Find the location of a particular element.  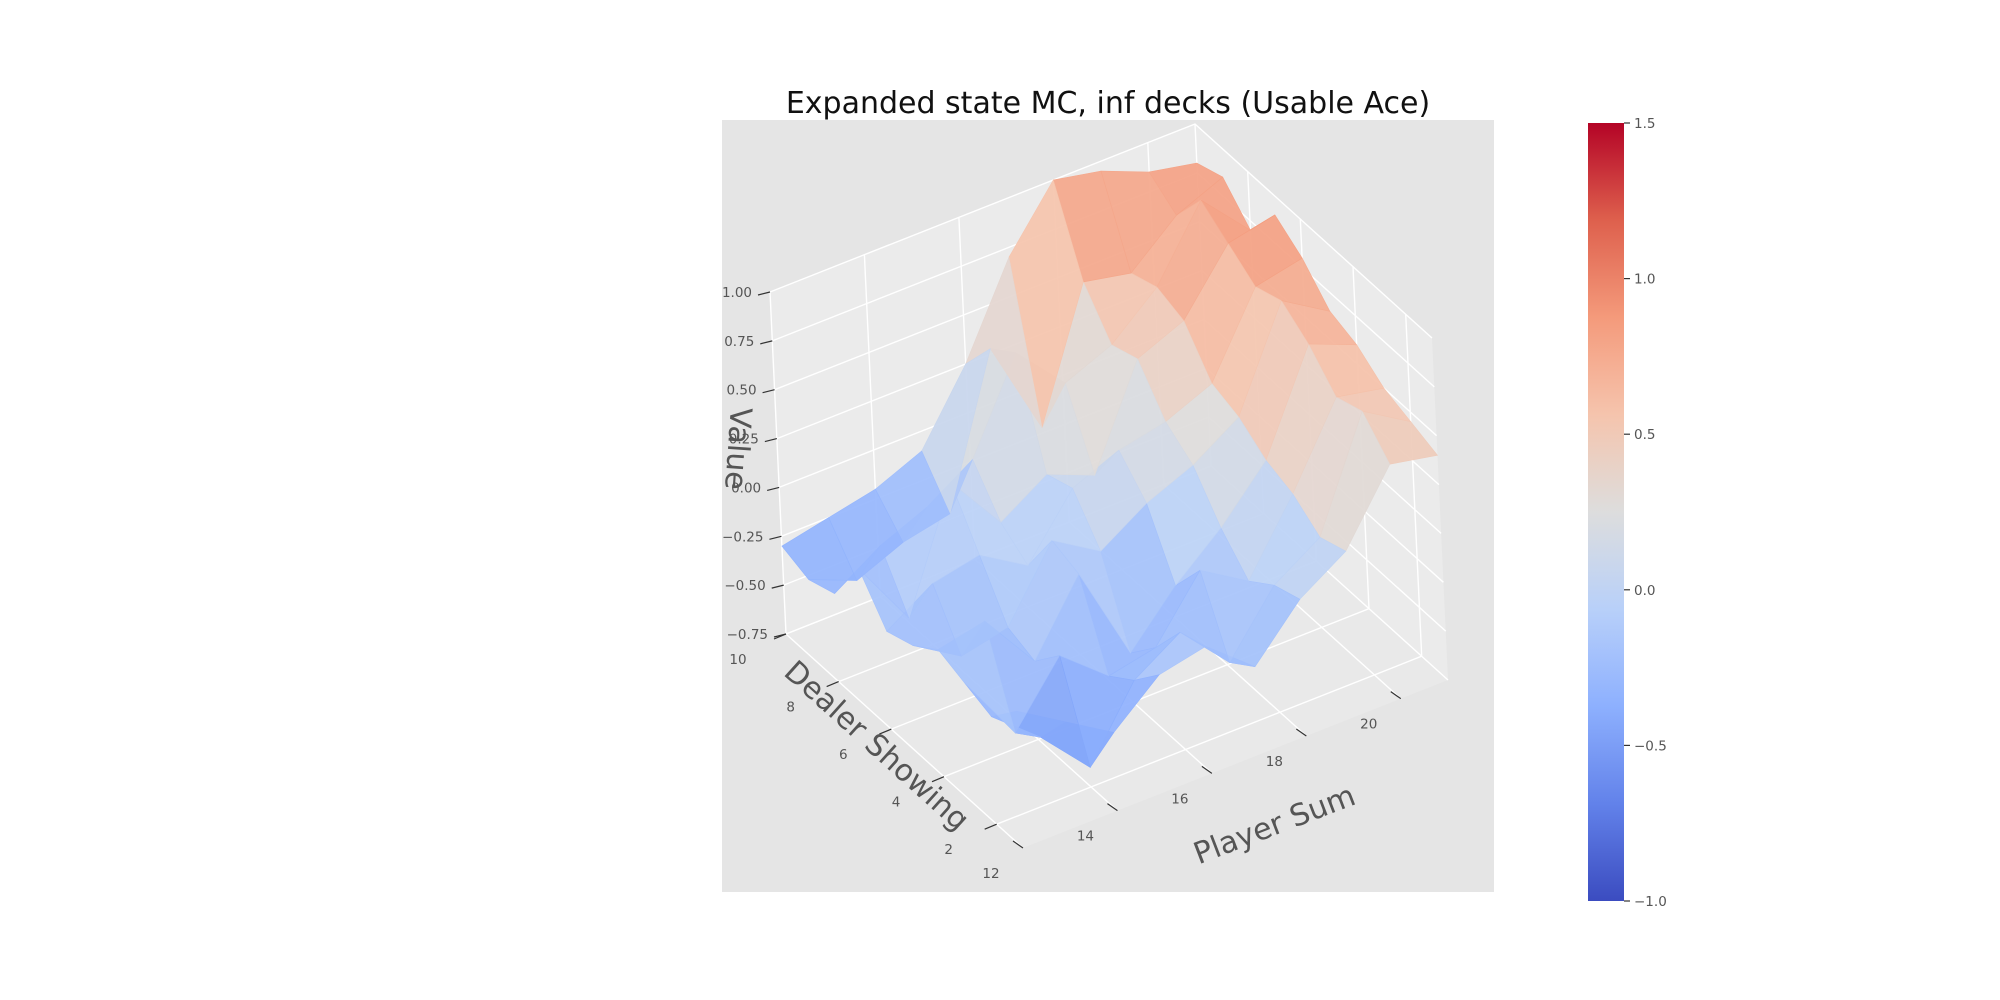

colorbar-tick-label: 0.5 is located at coordinates (1644, 435).